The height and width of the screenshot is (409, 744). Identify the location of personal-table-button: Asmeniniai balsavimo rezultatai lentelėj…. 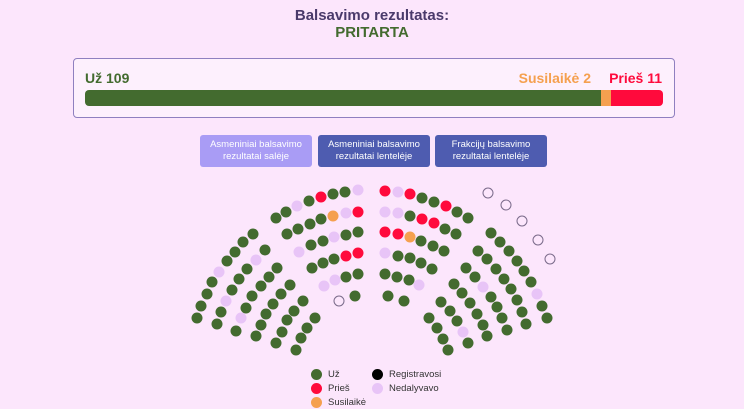
(374, 151).